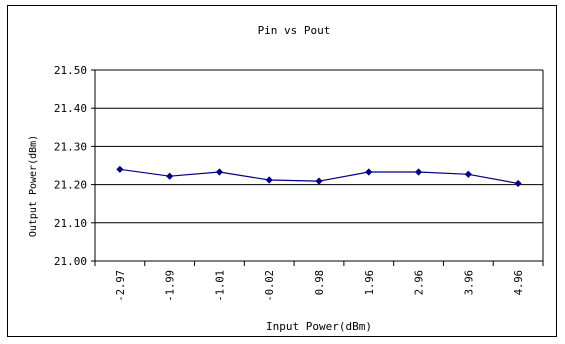 This screenshot has width=565, height=344. I want to click on x-tick-label: -2.97, so click(121, 286).